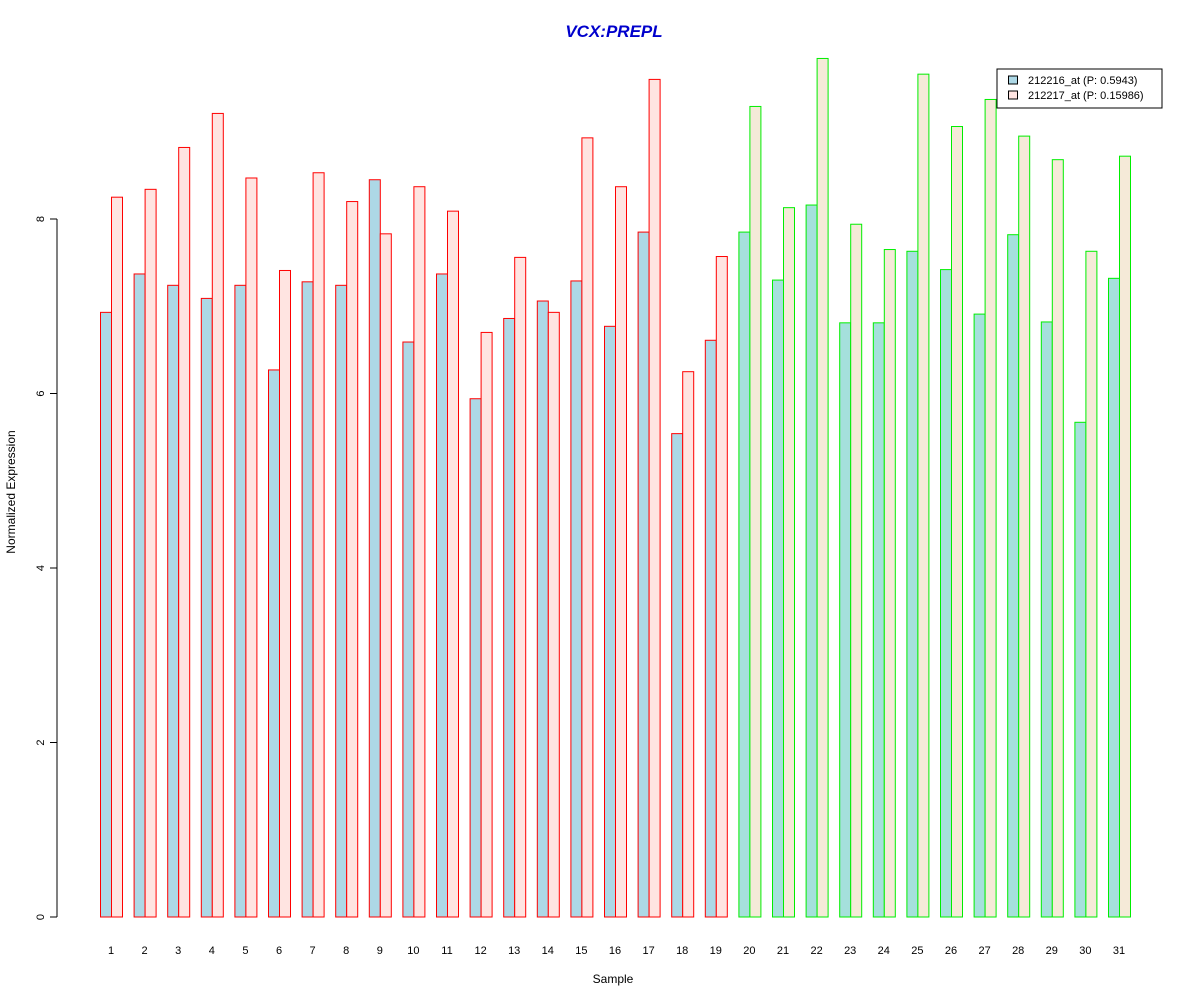  What do you see at coordinates (1052, 951) in the screenshot?
I see `x-tick-label: 29` at bounding box center [1052, 951].